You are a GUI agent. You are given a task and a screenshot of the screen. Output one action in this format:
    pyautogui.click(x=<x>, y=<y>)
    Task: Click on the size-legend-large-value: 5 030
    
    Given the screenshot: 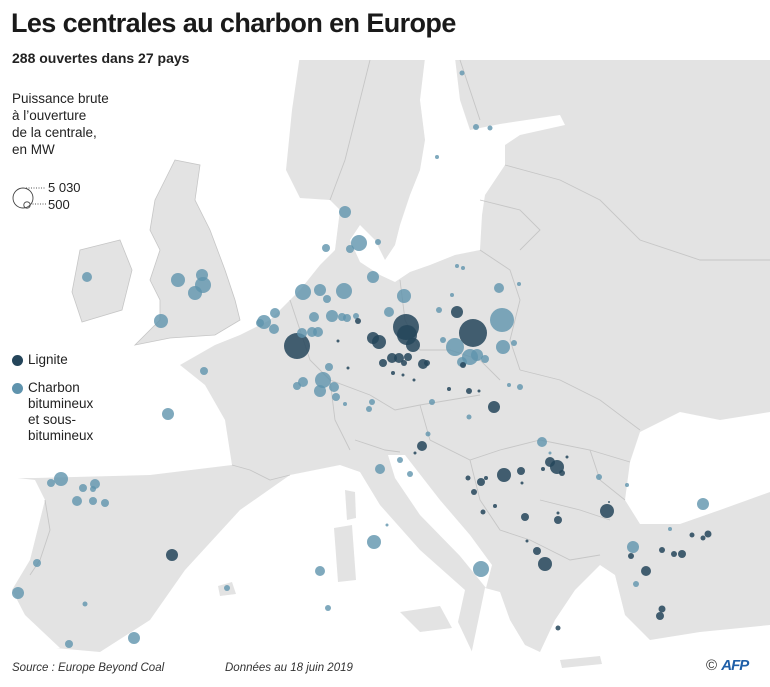 What is the action you would take?
    pyautogui.click(x=64, y=187)
    